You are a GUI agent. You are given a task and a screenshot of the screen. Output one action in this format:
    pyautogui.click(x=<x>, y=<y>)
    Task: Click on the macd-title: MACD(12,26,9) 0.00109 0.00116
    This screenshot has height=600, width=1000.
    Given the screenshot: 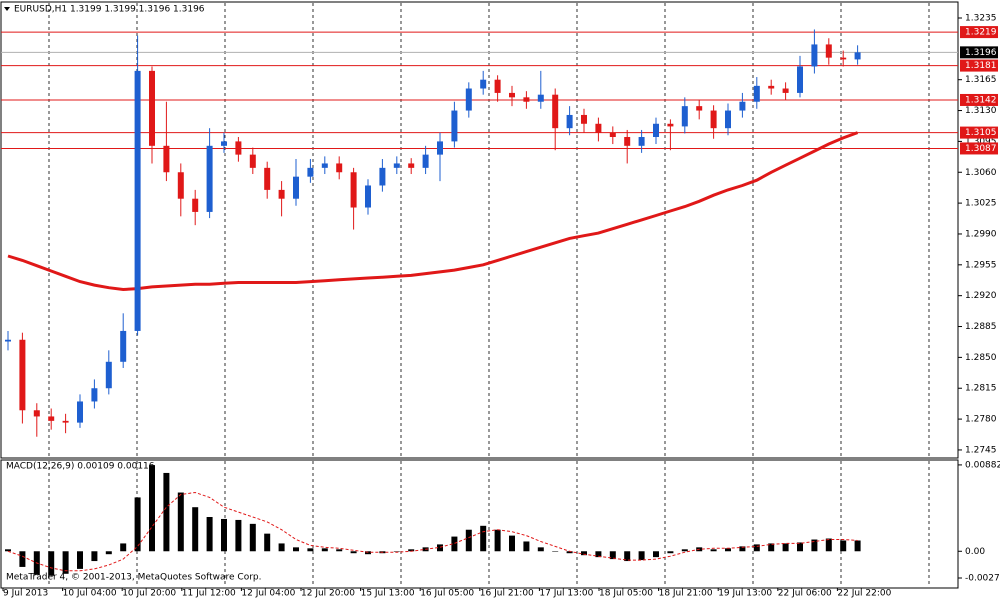 What is the action you would take?
    pyautogui.click(x=80, y=467)
    